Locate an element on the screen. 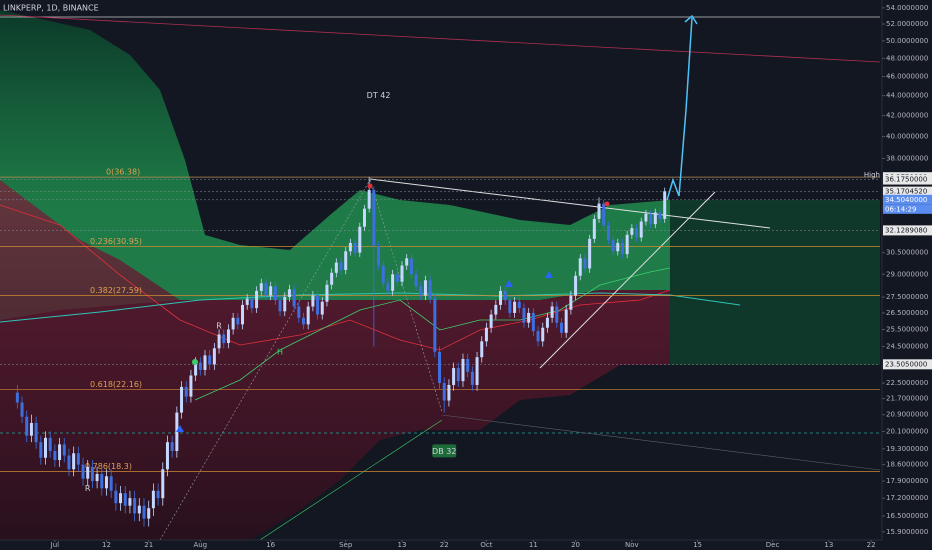 The height and width of the screenshot is (550, 932). x-tick-label: 21 is located at coordinates (148, 545).